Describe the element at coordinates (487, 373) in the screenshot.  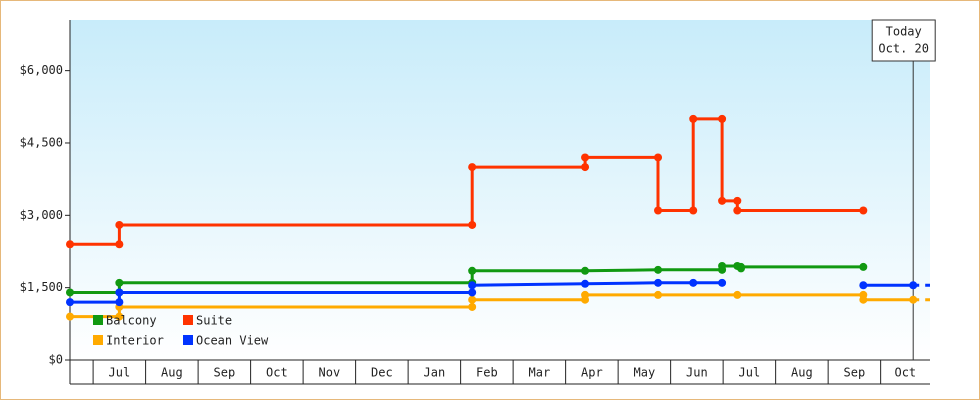
I see `x-tick-label: Feb` at that location.